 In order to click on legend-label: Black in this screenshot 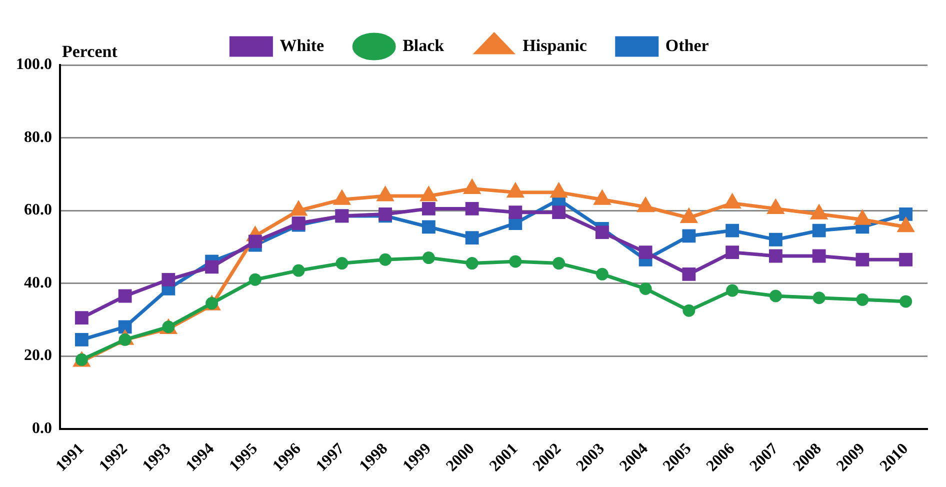, I will do `click(423, 45)`.